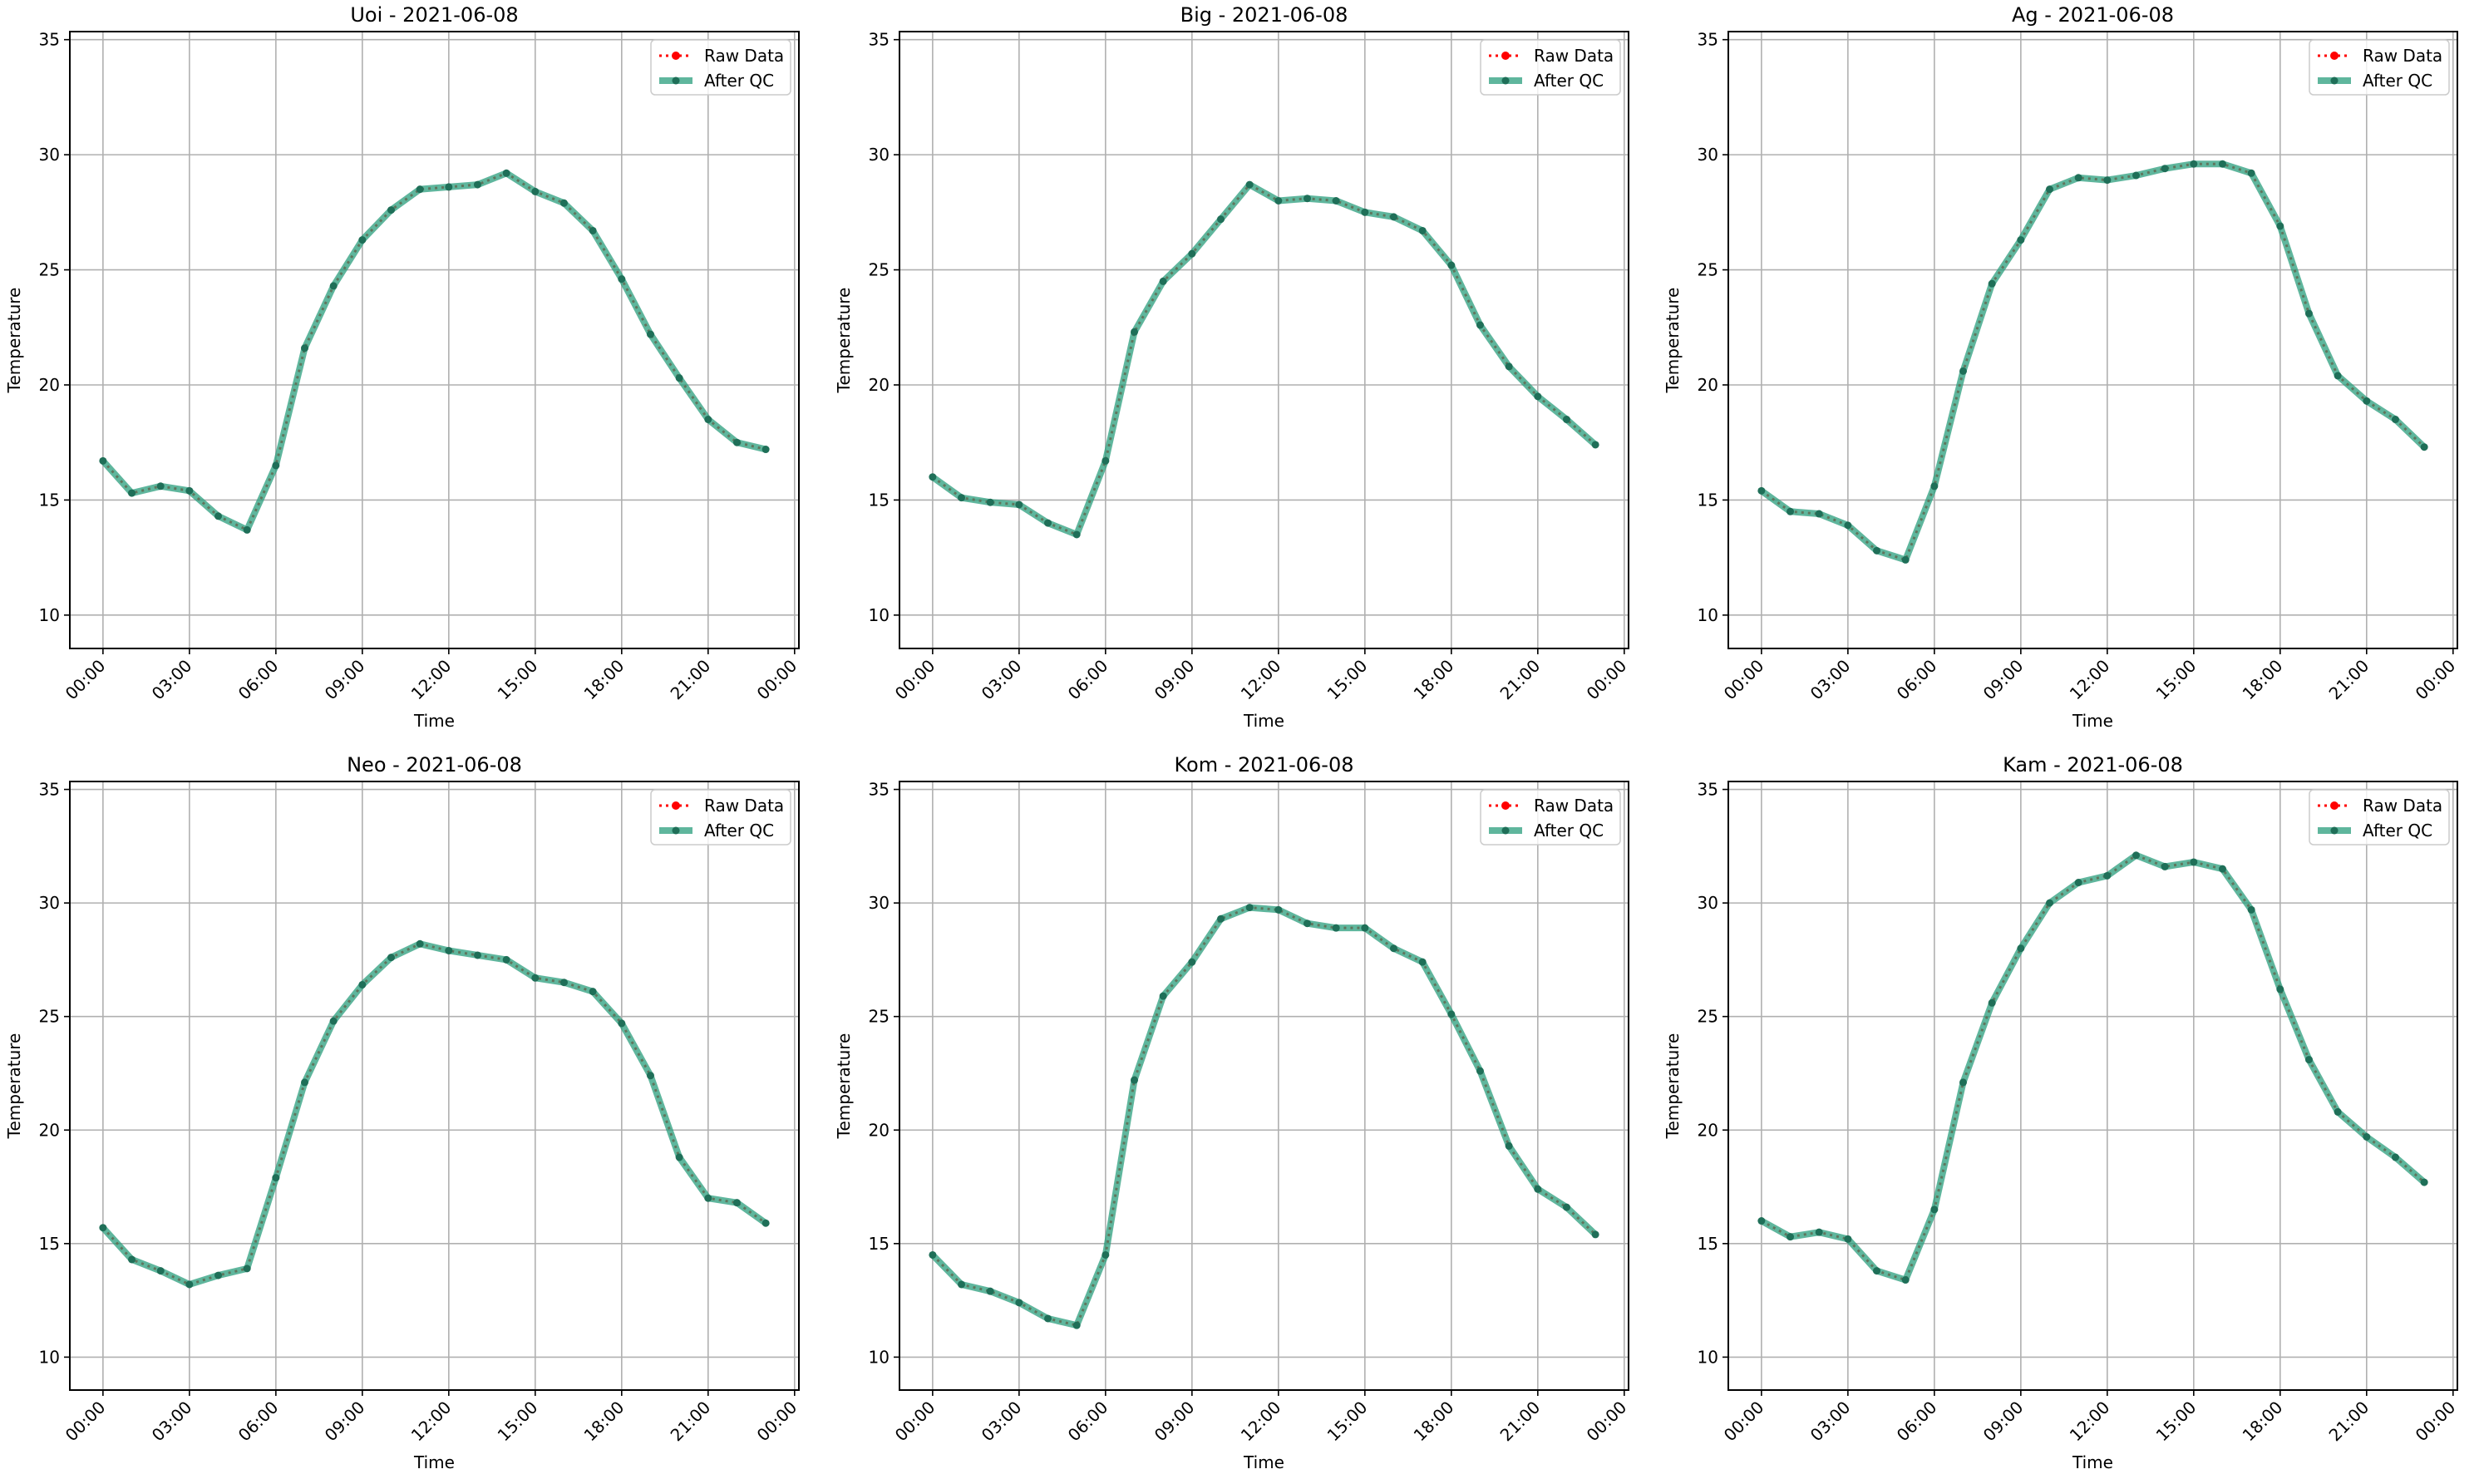 This screenshot has width=2479, height=1484. What do you see at coordinates (2093, 1068) in the screenshot?
I see `series-raw-data` at bounding box center [2093, 1068].